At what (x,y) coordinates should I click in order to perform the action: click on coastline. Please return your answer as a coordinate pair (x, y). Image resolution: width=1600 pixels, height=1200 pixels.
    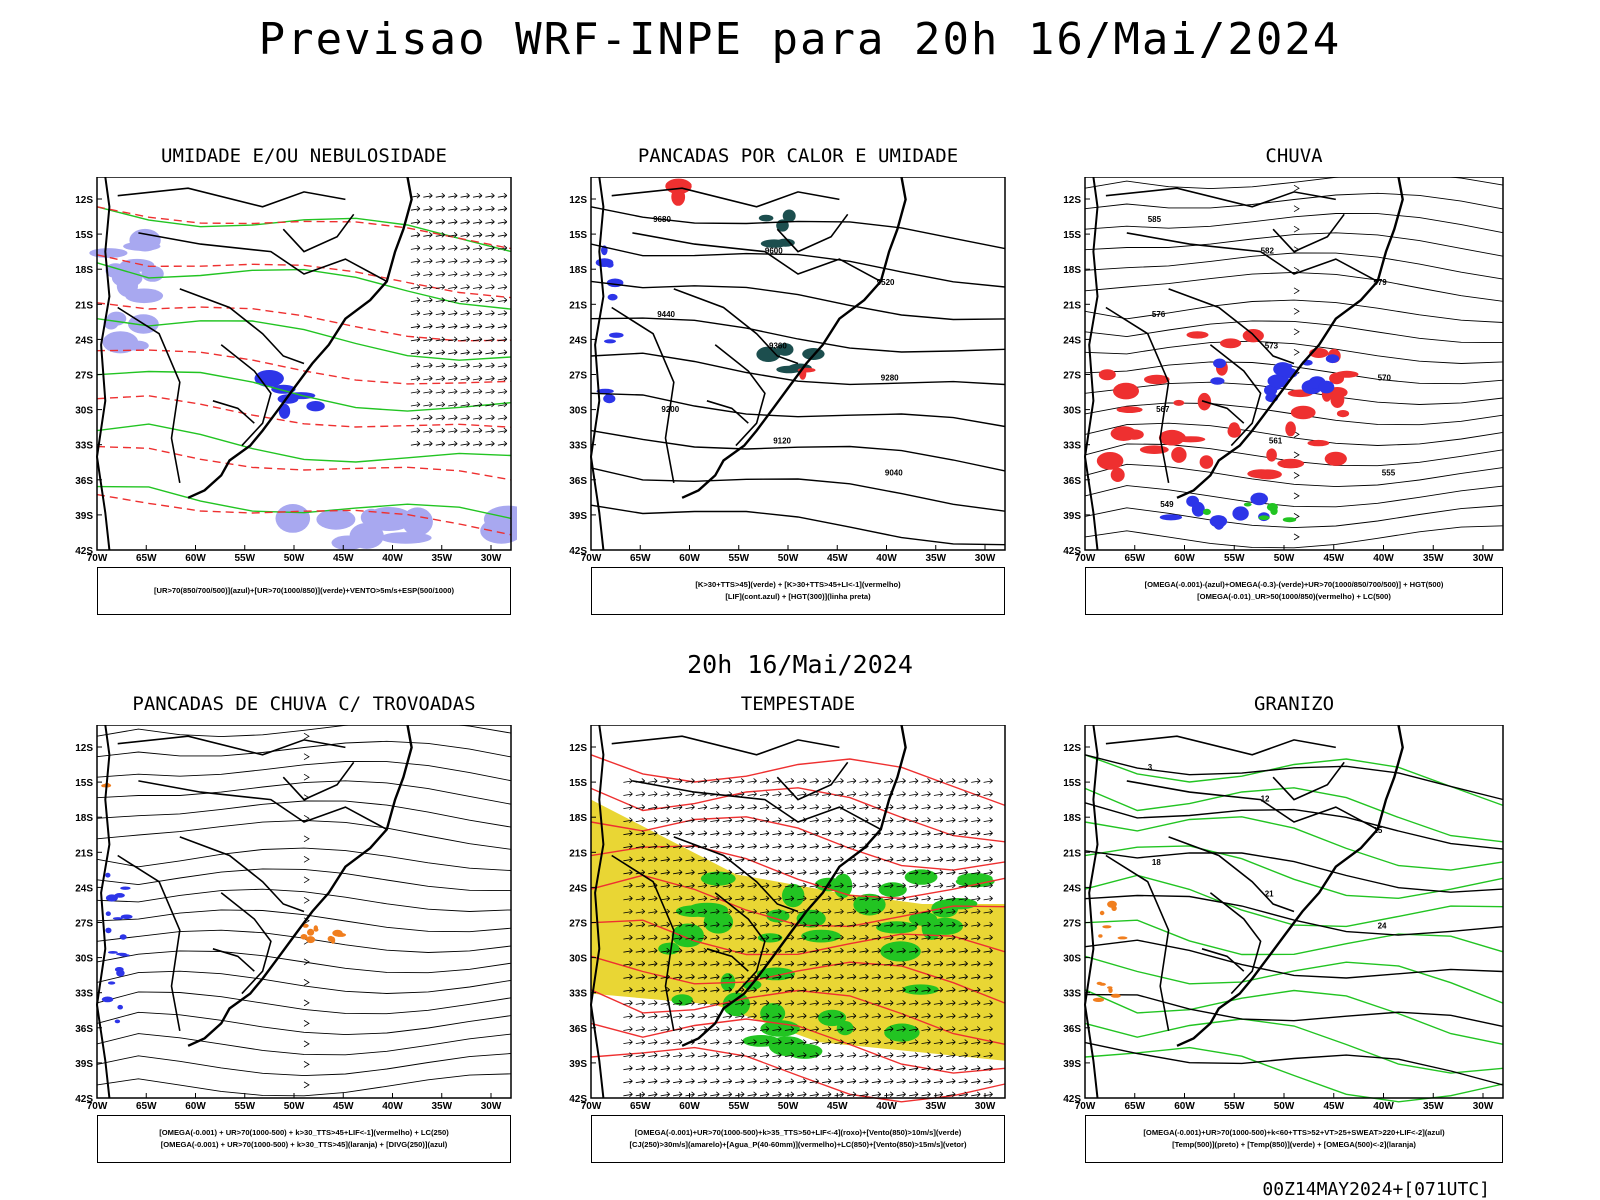
    Looking at the image, I should click on (300, 886).